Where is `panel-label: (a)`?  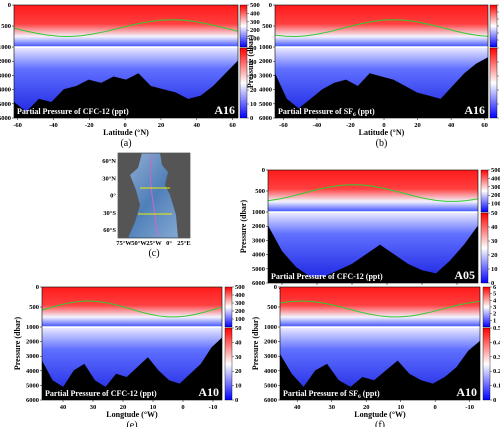
panel-label: (a) is located at coordinates (125, 143).